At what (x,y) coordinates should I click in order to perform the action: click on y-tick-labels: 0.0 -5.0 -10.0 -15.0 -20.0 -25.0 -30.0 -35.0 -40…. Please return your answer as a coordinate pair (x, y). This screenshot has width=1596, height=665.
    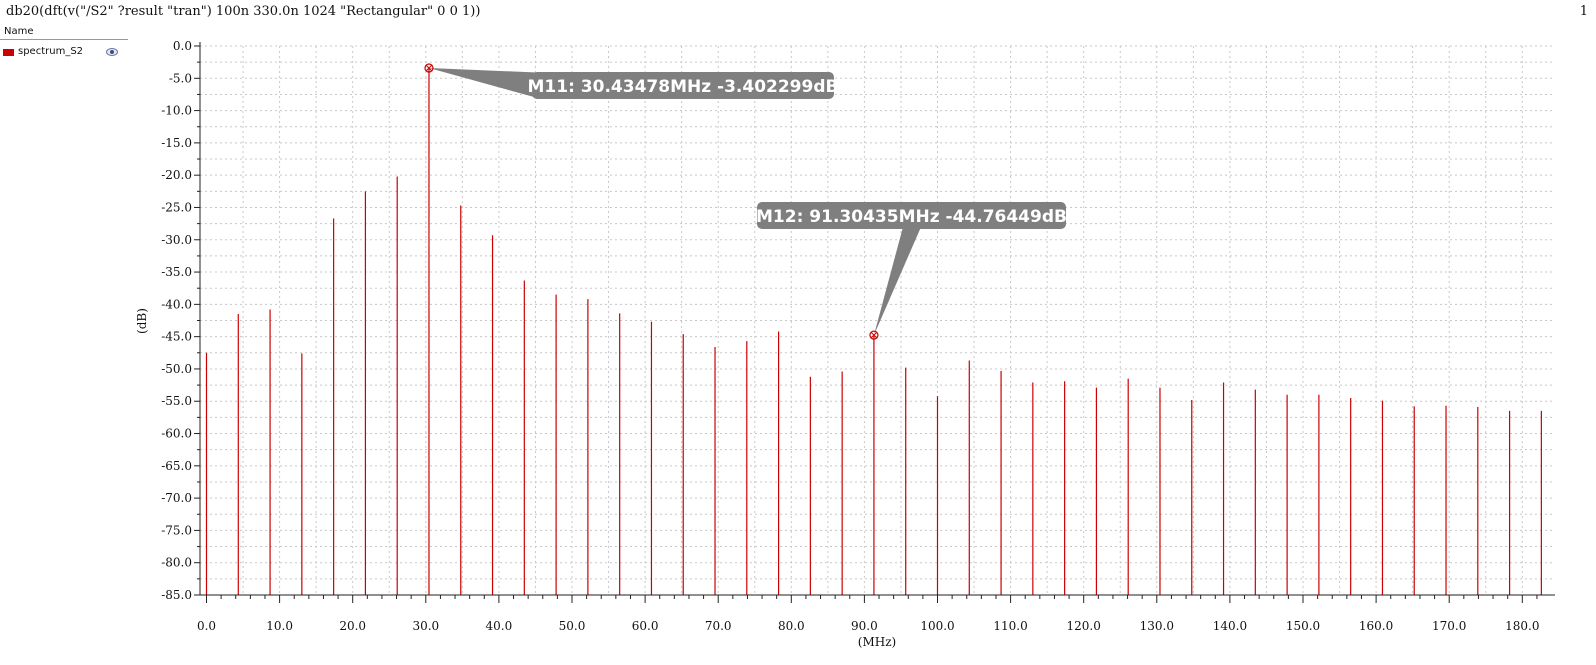
    Looking at the image, I should click on (176, 320).